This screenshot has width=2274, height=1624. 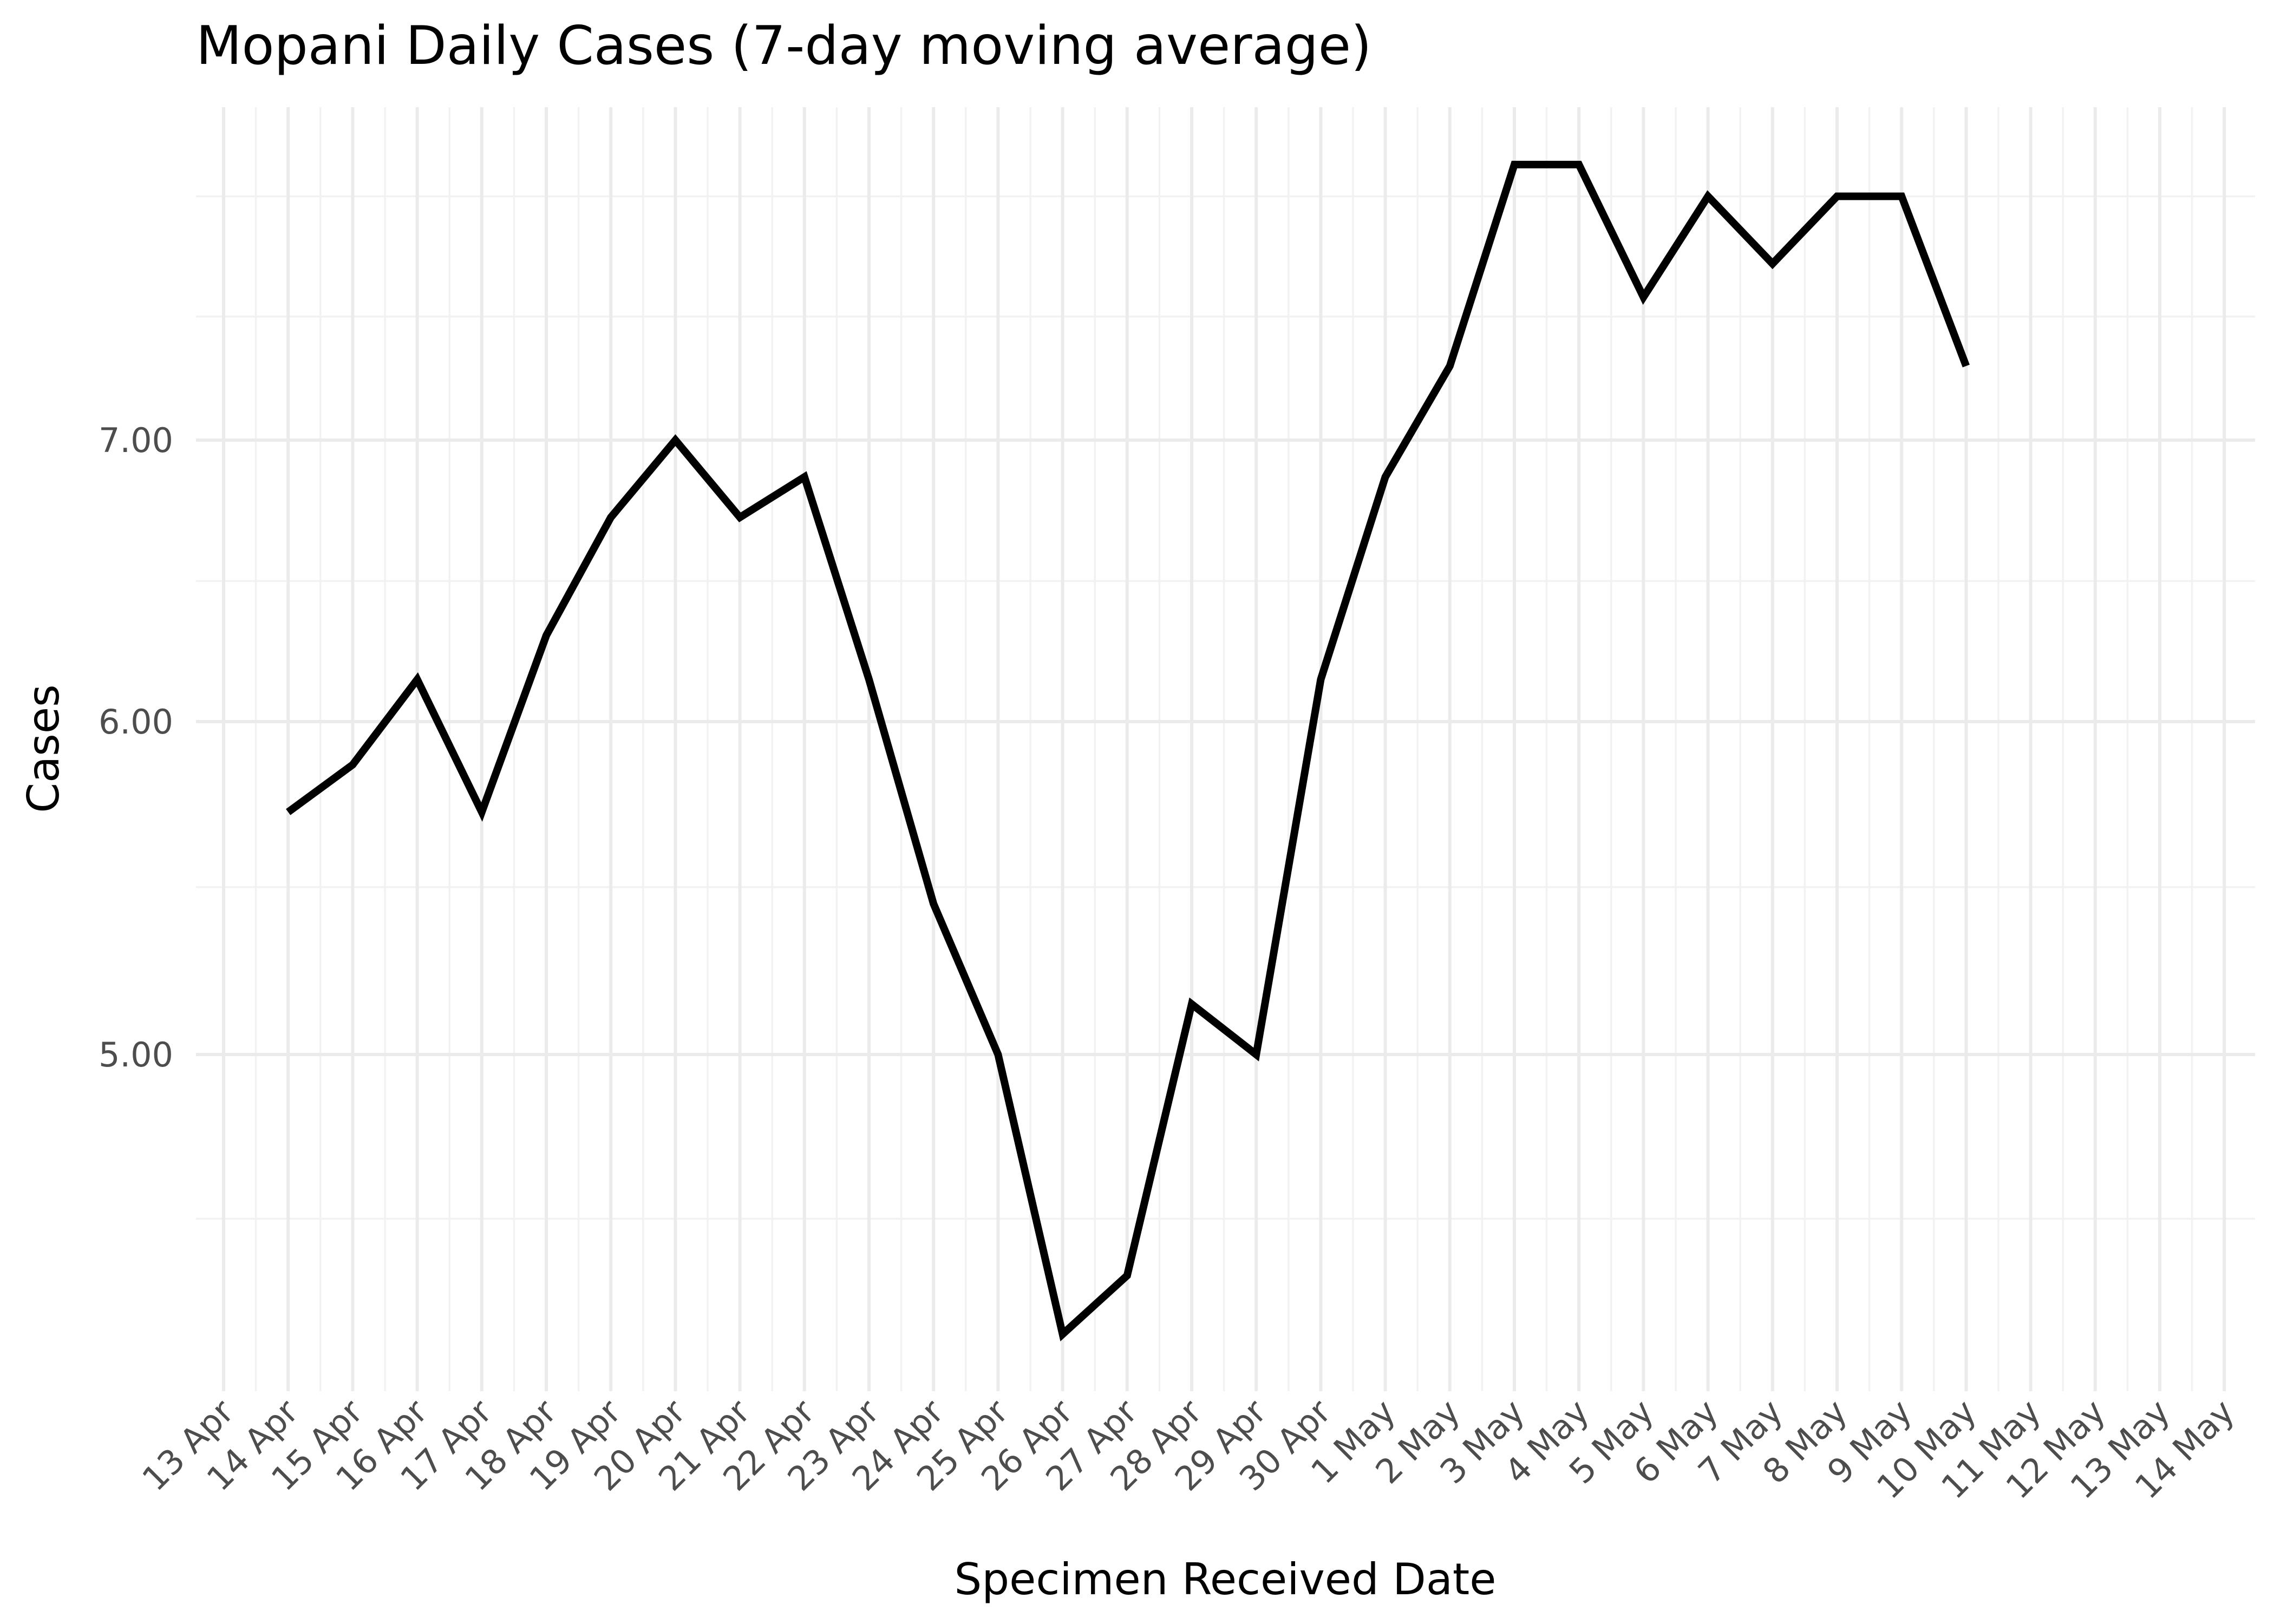 I want to click on y-tick-label: 6.00, so click(x=136, y=722).